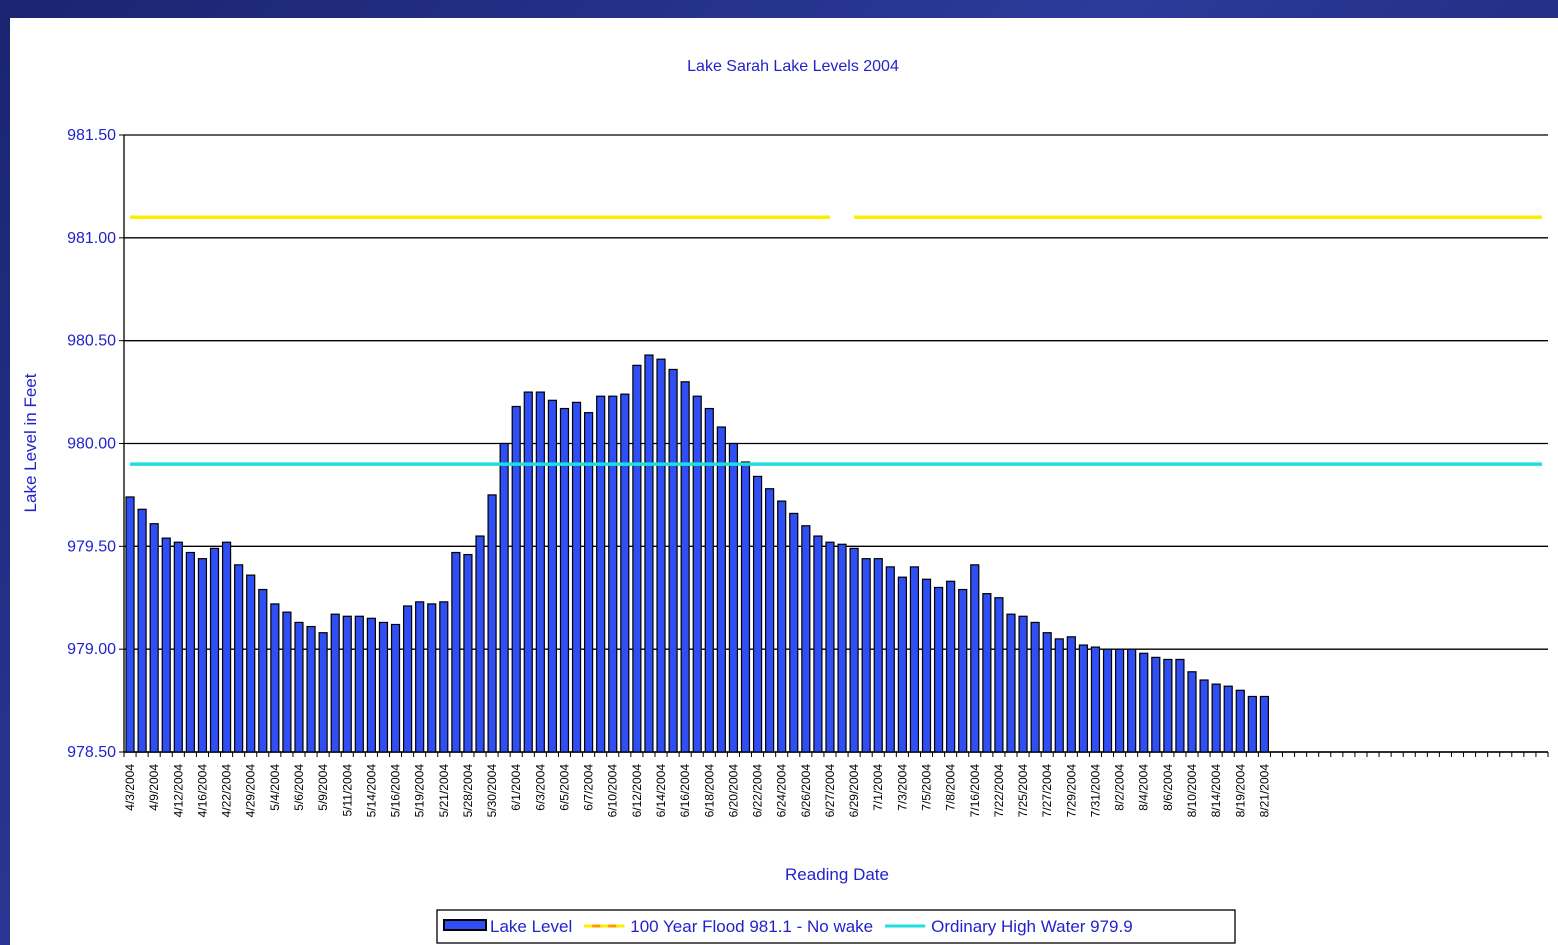 Image resolution: width=1558 pixels, height=945 pixels. I want to click on x-tick-label: 6/1/2004, so click(516, 787).